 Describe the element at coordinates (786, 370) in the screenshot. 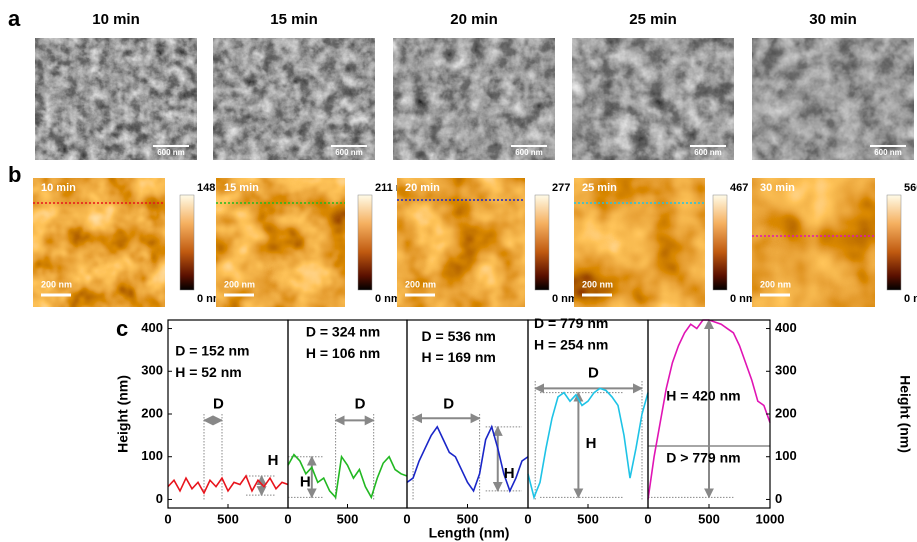

I see `y2-tick-label: 300` at that location.